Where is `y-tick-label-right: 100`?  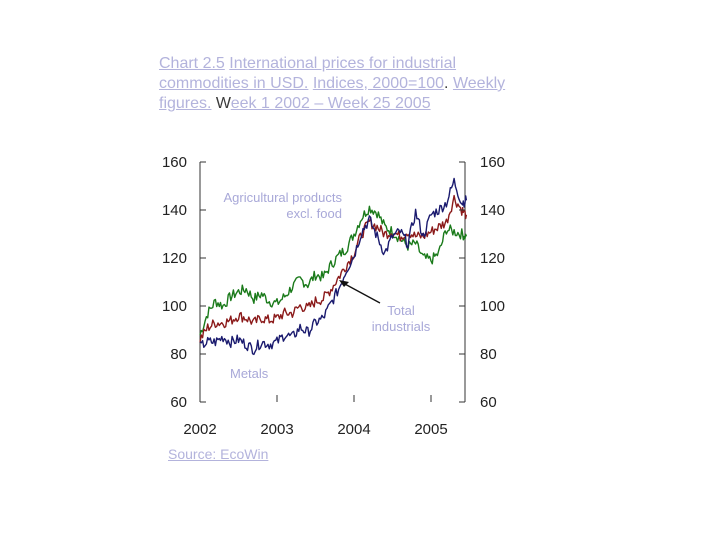 y-tick-label-right: 100 is located at coordinates (492, 306).